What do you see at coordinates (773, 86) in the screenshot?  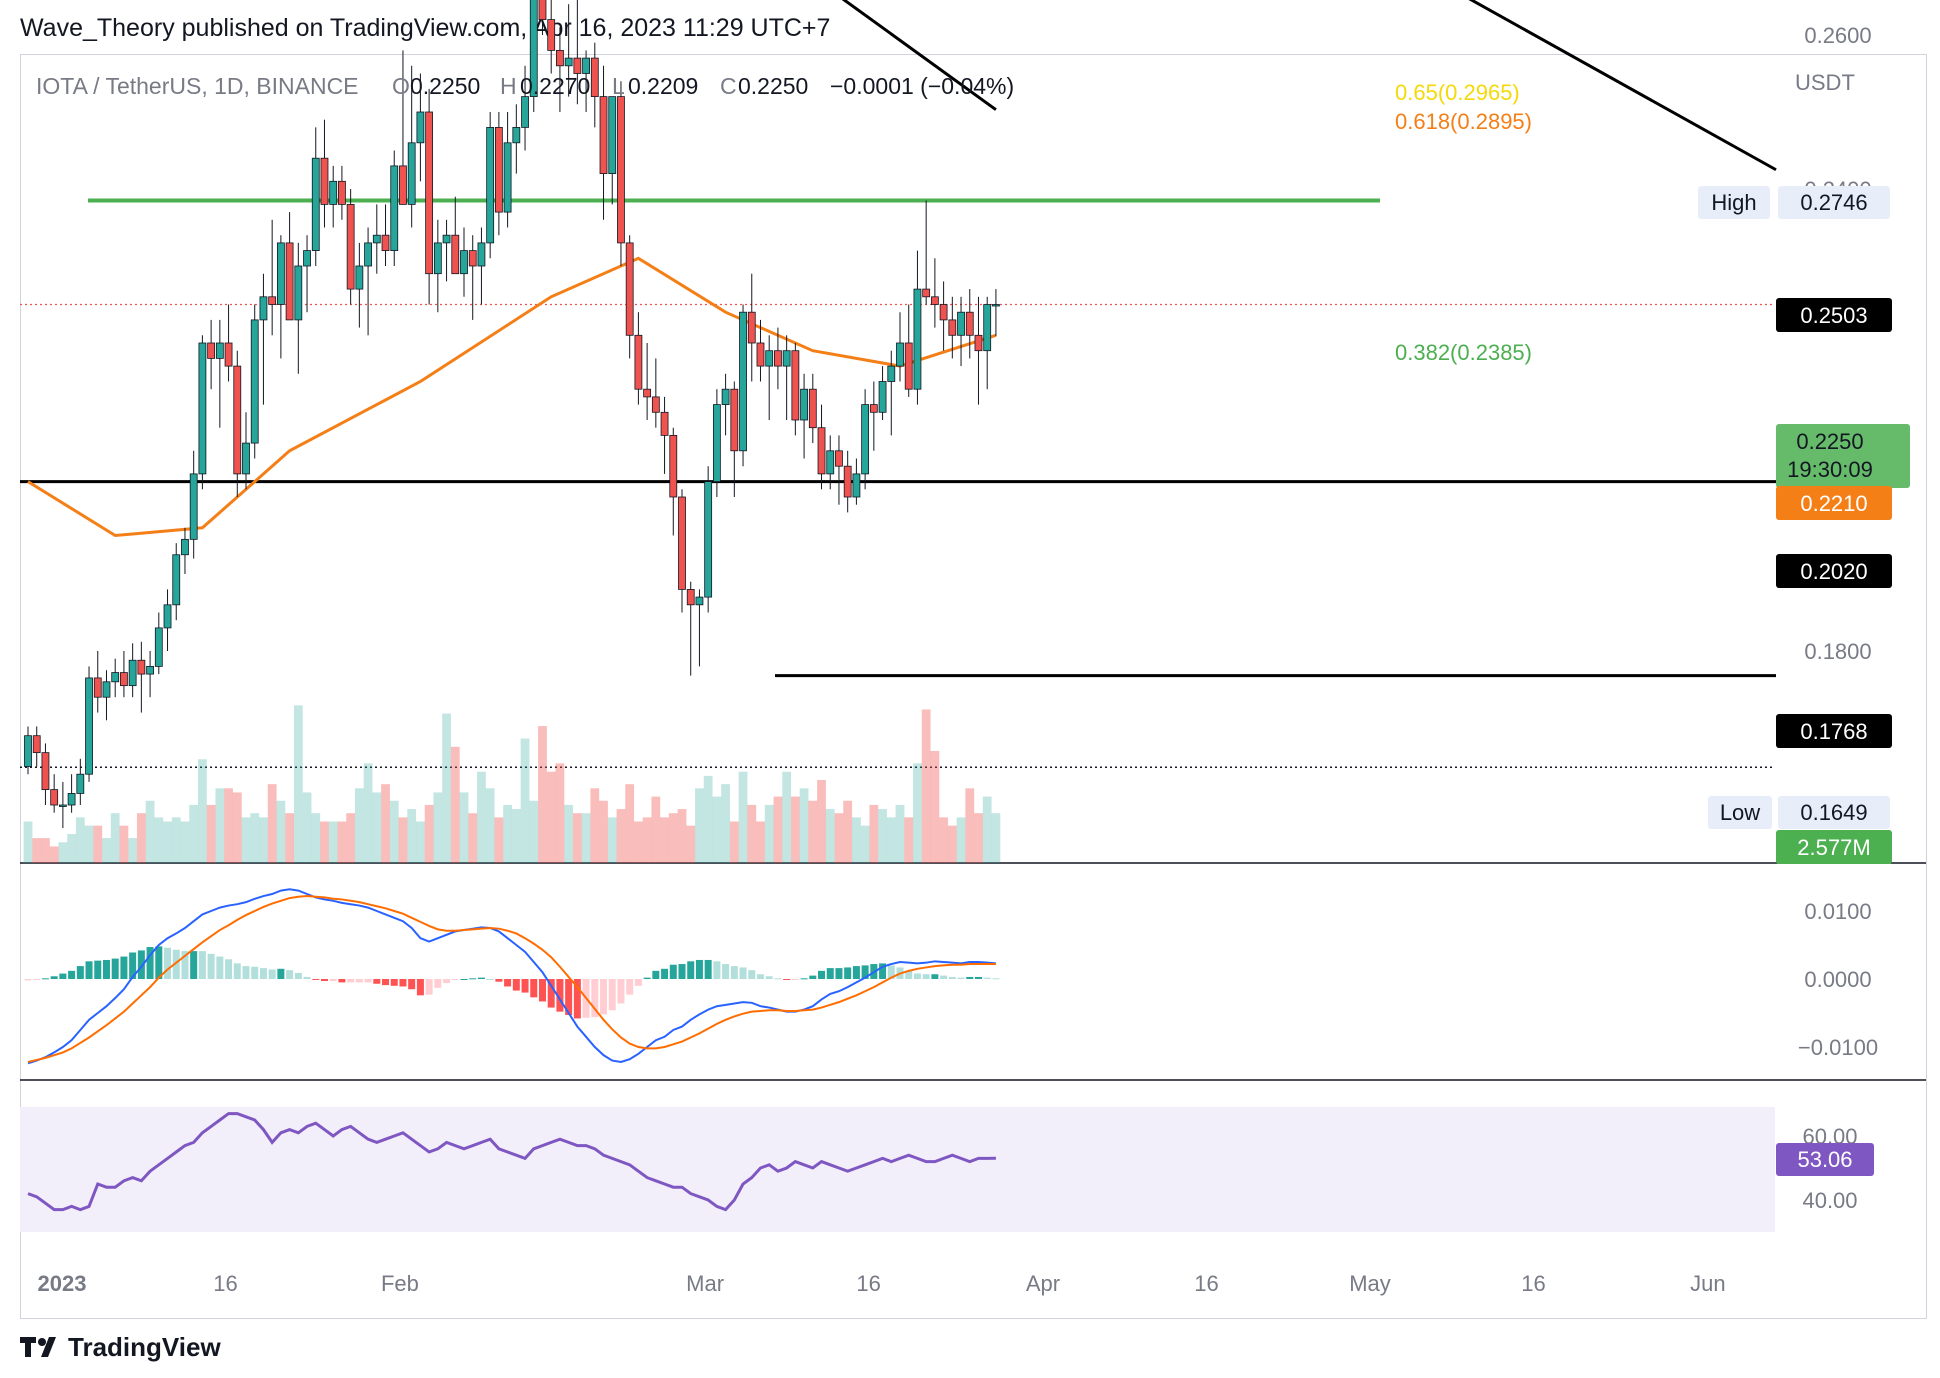 I see `legend-close: 0.2250` at bounding box center [773, 86].